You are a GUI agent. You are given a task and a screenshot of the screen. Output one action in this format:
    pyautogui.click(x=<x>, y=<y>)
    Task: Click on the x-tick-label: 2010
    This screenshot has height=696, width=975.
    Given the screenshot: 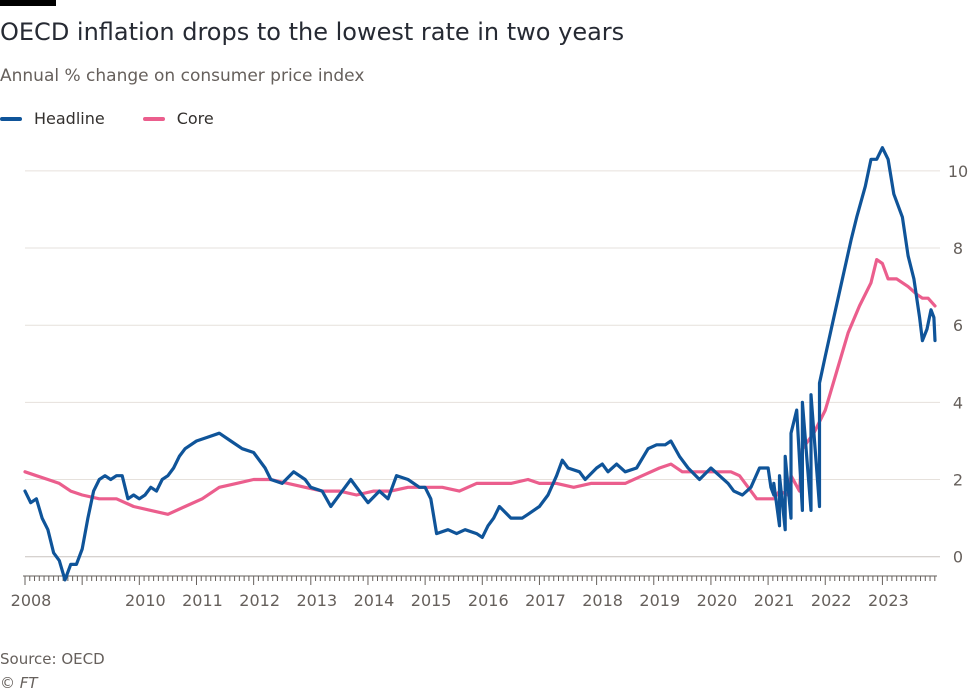 What is the action you would take?
    pyautogui.click(x=145, y=600)
    